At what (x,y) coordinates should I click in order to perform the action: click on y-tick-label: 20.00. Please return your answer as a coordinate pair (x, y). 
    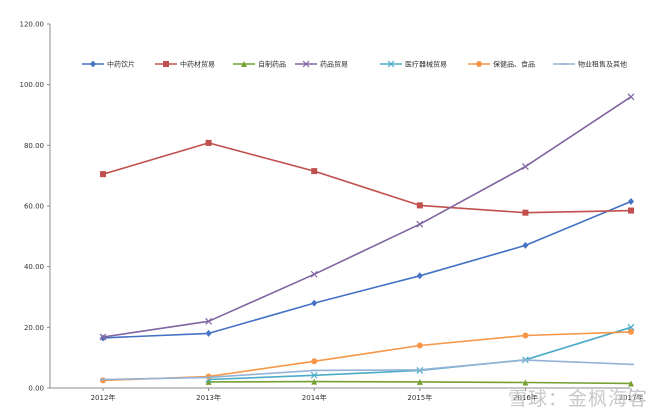
    Looking at the image, I should click on (34, 328).